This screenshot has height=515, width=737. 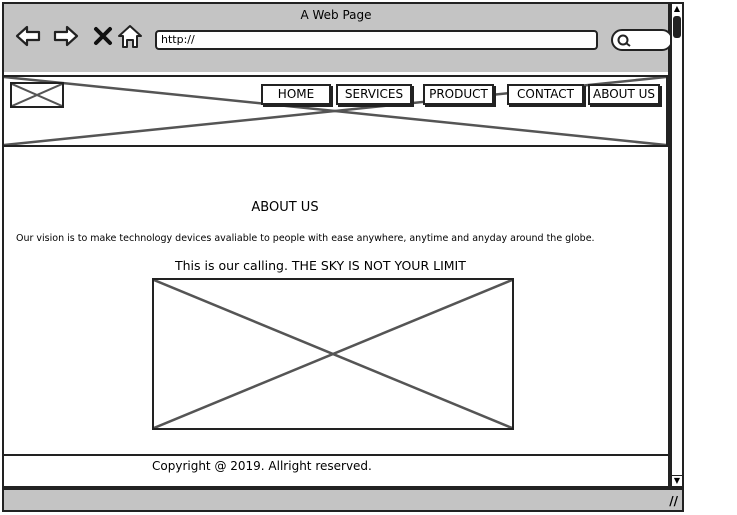 I want to click on resize-grip-icon: //, so click(x=673, y=501).